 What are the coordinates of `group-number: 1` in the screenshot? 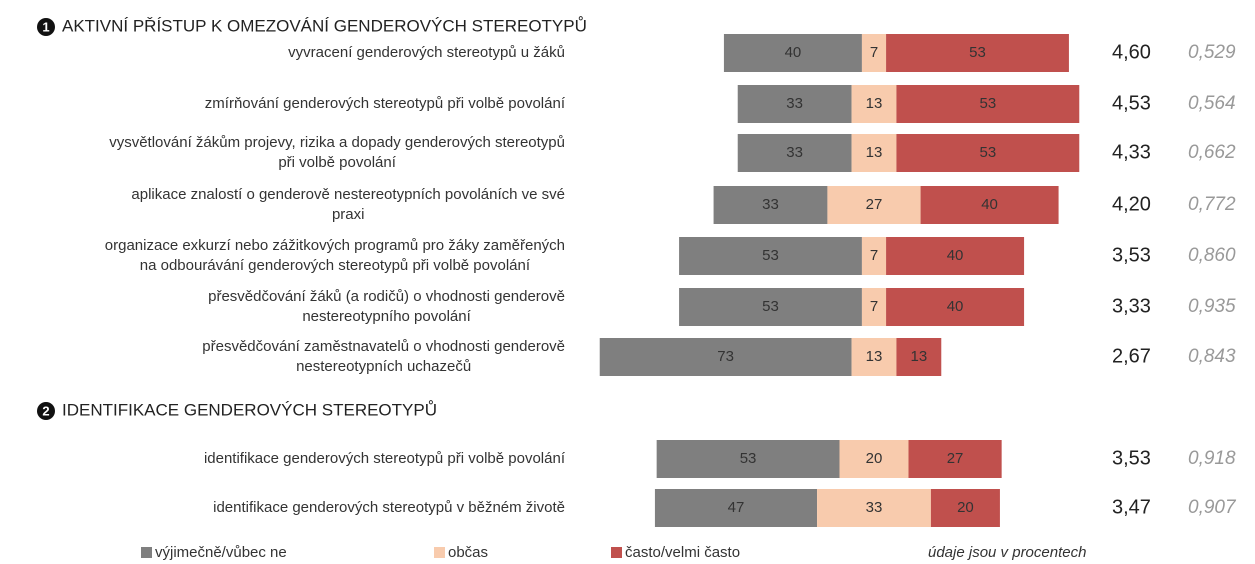 It's located at (45, 26).